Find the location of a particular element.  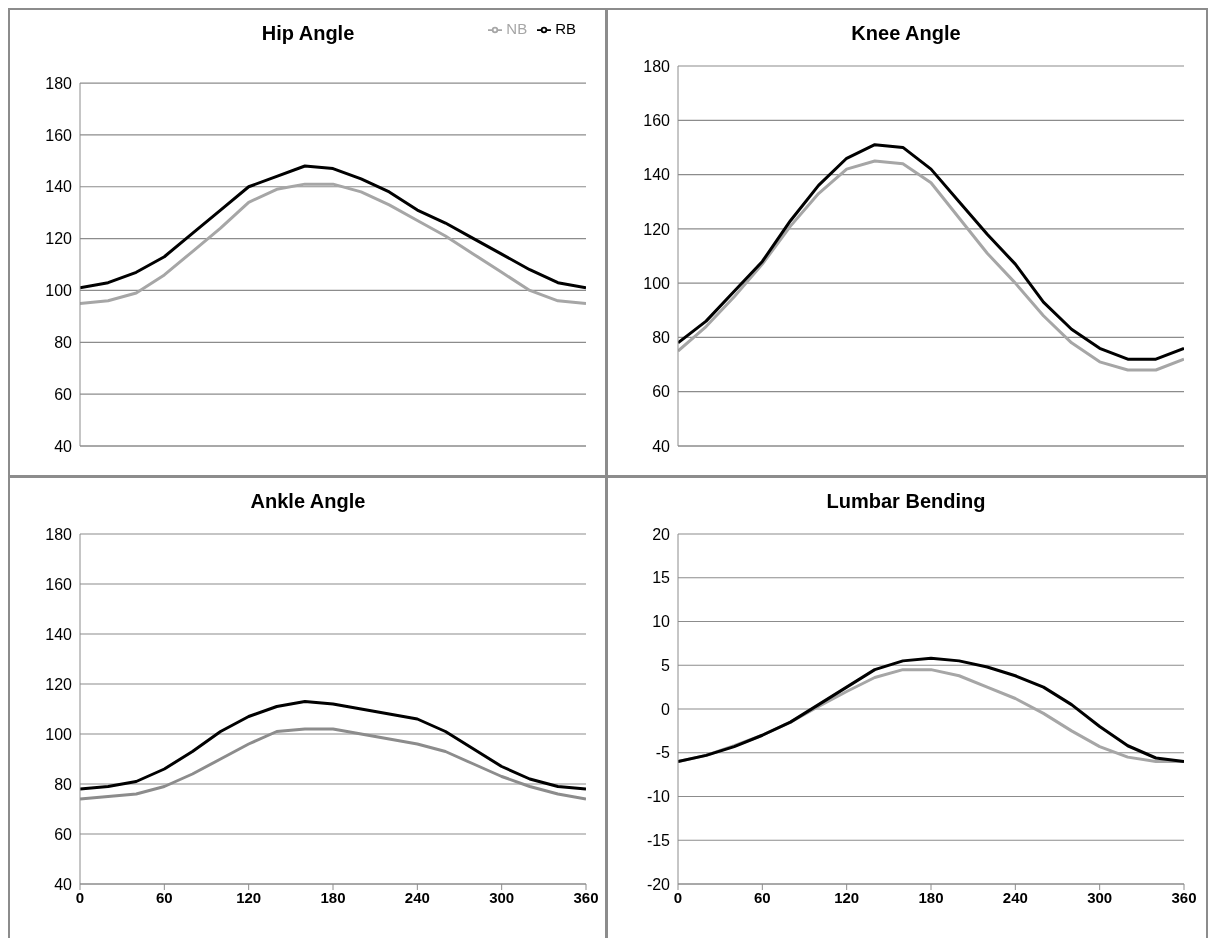

y-tick-label: -10 is located at coordinates (658, 797).